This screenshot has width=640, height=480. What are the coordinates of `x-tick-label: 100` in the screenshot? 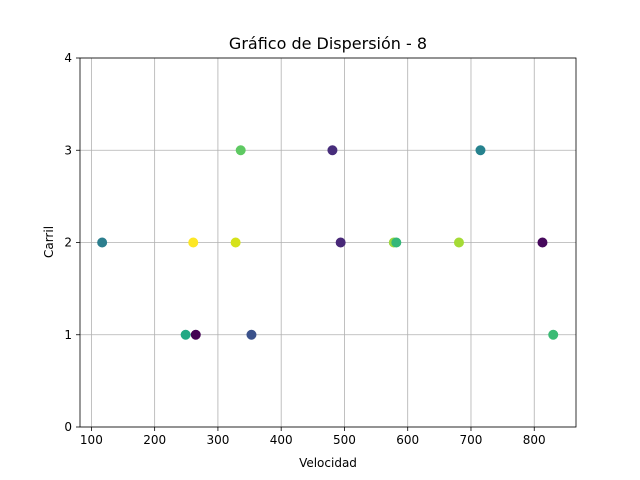 It's located at (91, 440).